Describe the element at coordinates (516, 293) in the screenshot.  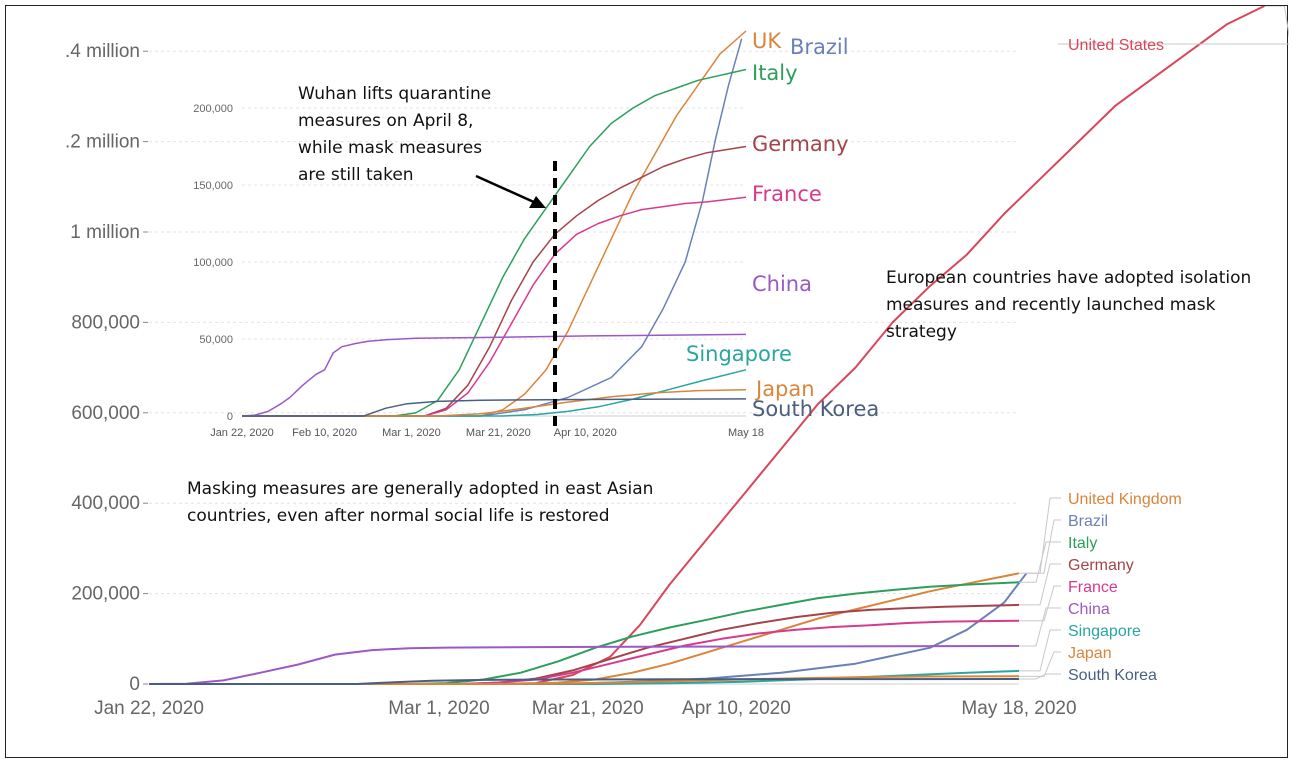
I see `wuhan-marker` at that location.